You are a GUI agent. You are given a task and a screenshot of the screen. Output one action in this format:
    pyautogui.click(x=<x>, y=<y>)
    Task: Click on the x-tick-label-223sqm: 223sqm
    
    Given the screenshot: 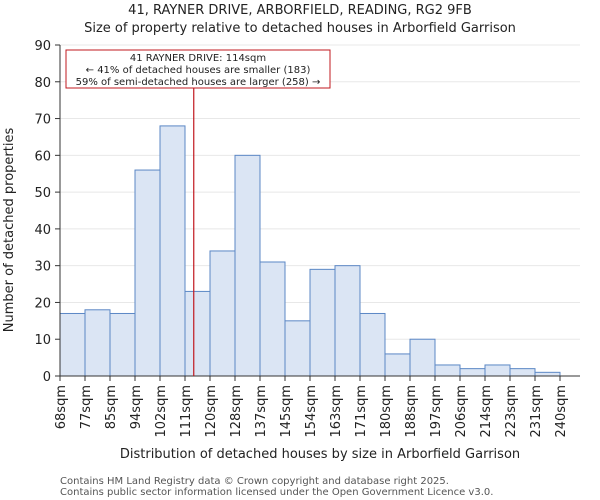 What is the action you would take?
    pyautogui.click(x=511, y=411)
    